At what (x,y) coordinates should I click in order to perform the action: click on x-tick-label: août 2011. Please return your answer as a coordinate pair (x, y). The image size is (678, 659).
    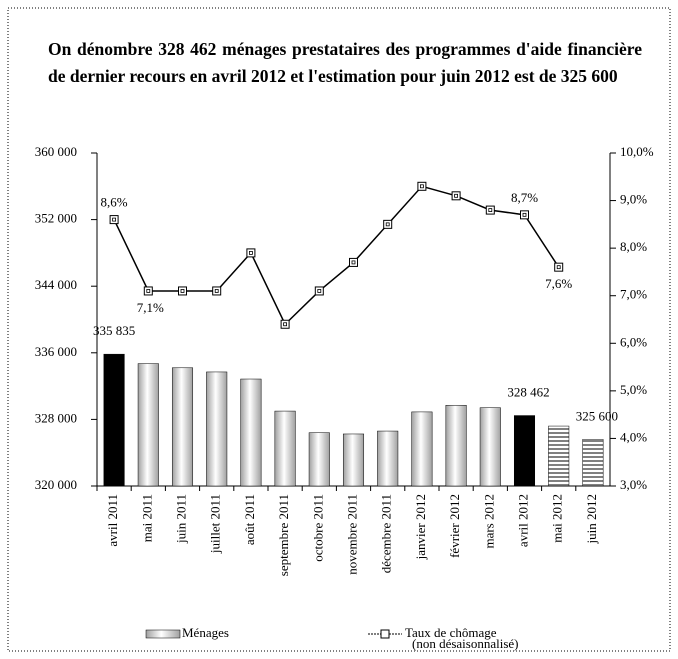
    Looking at the image, I should click on (249, 519).